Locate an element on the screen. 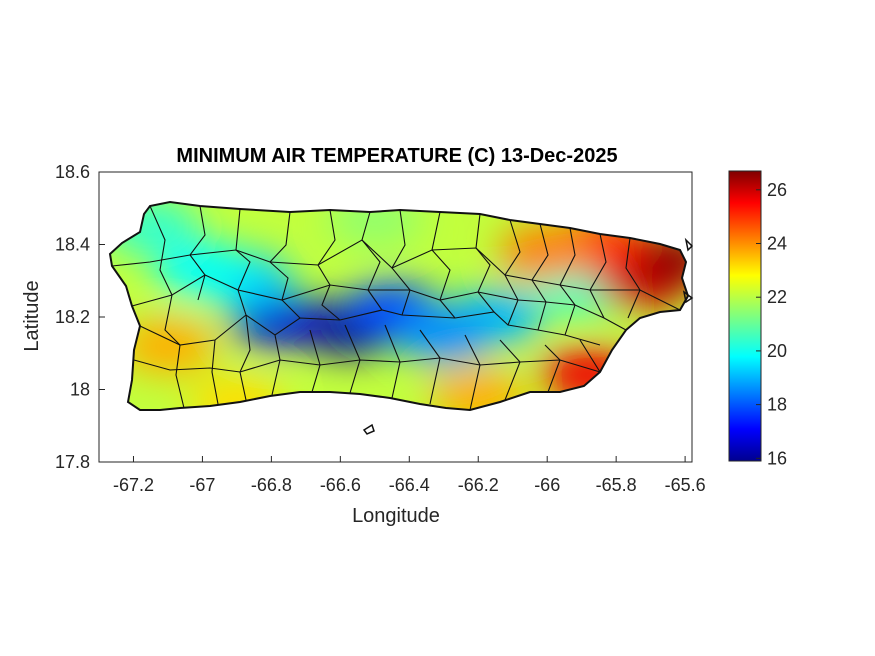  x-tick-label: -67.2 is located at coordinates (133, 485).